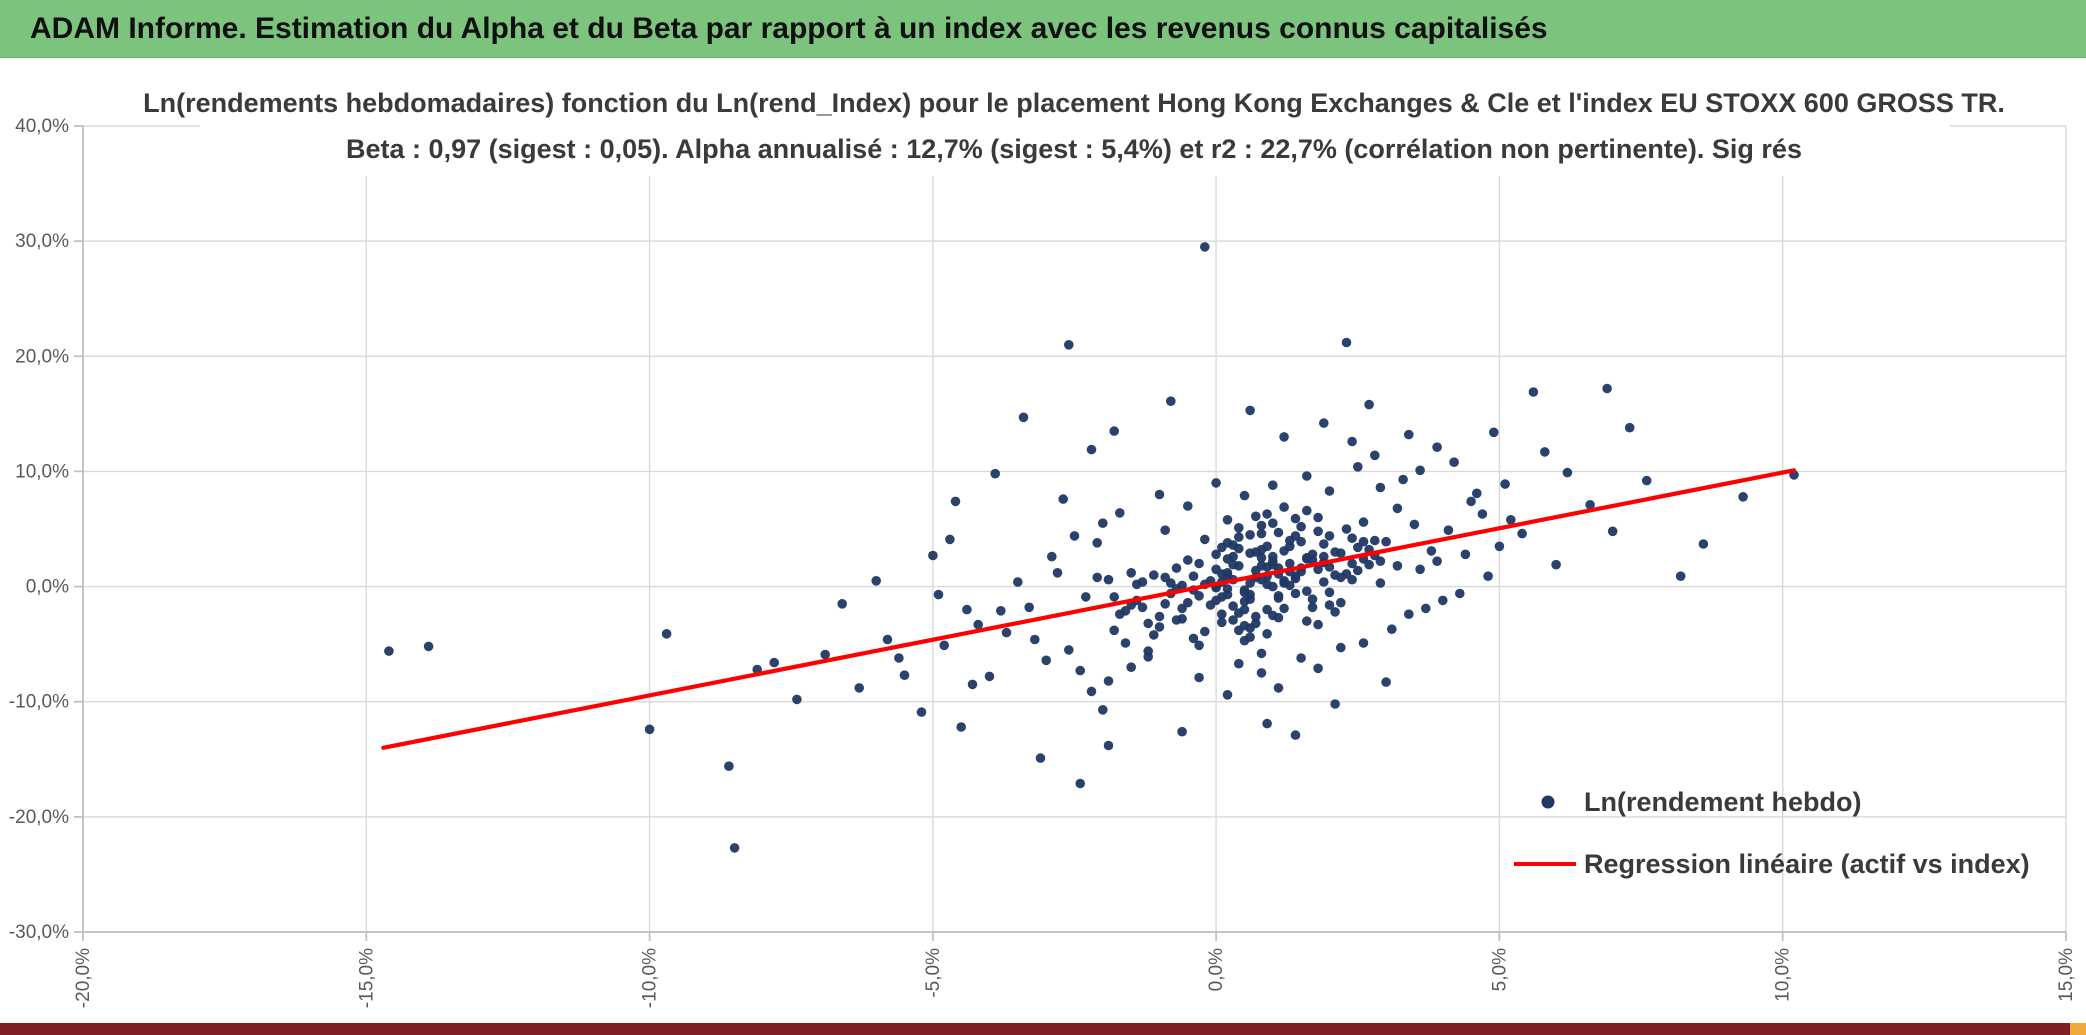 Image resolution: width=2086 pixels, height=1035 pixels. I want to click on y-tick-label: -20,0%, so click(39, 817).